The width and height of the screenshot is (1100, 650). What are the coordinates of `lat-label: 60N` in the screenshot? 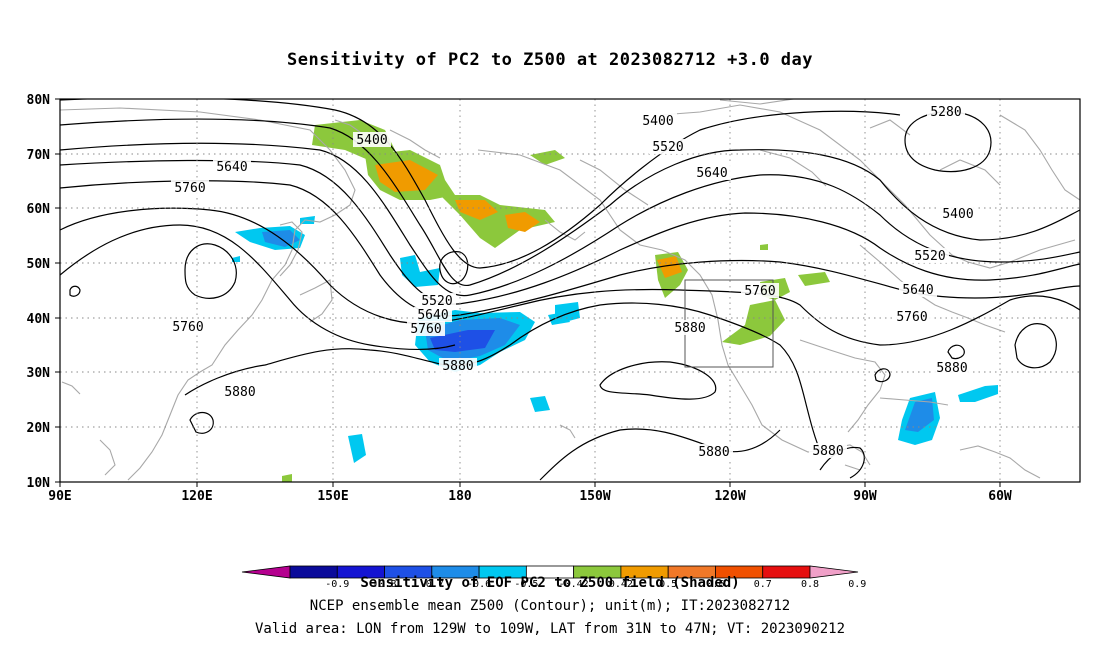 It's located at (39, 209).